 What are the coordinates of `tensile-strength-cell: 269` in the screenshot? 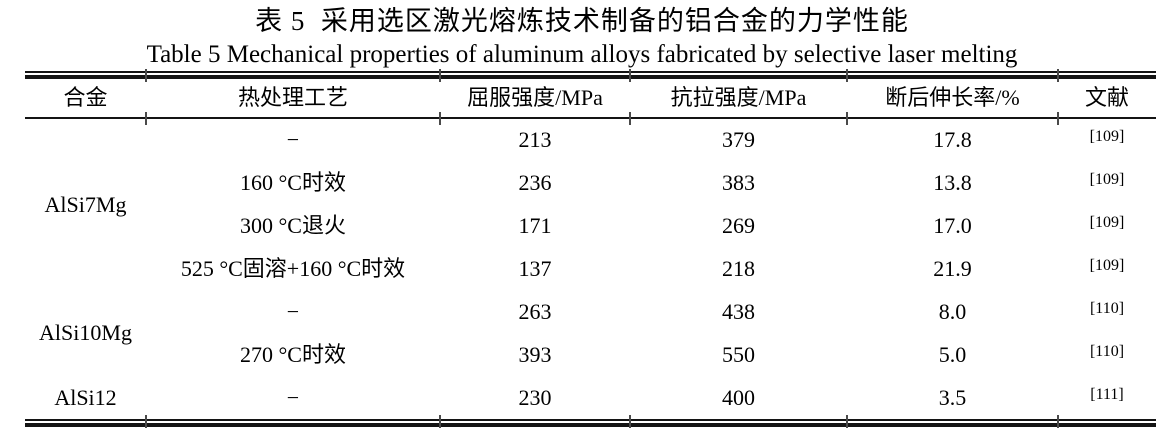 It's located at (738, 225).